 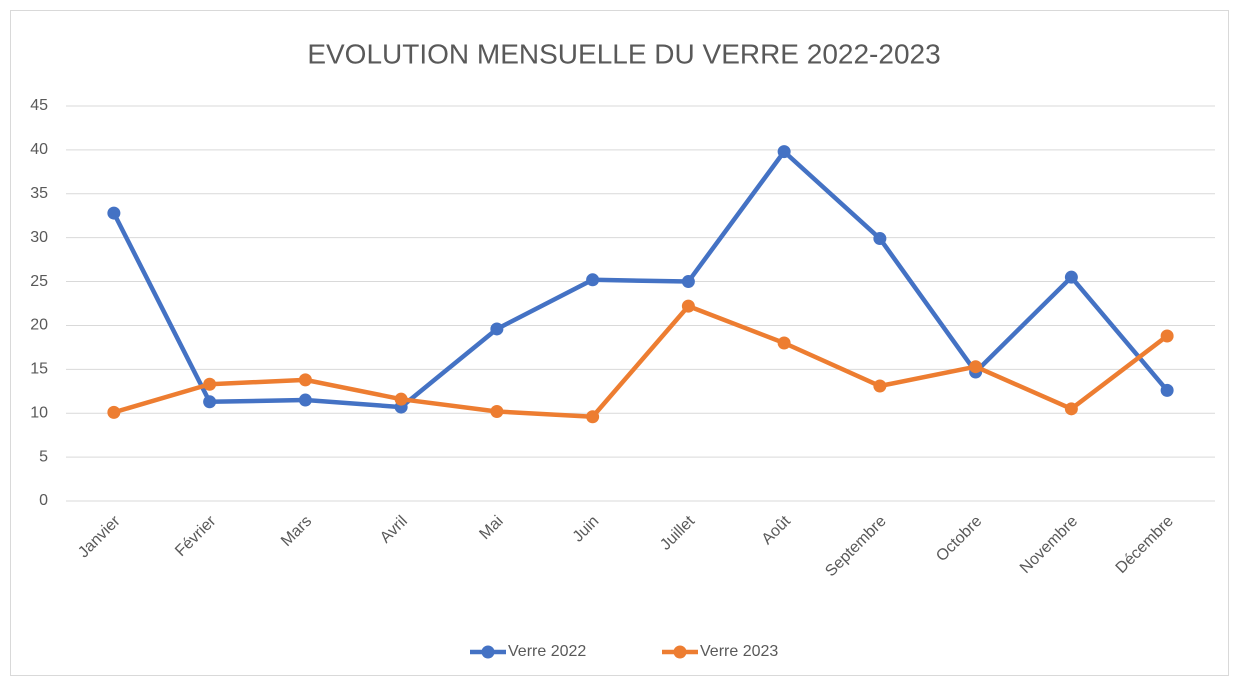 I want to click on y-tick-label: 45, so click(x=39, y=105).